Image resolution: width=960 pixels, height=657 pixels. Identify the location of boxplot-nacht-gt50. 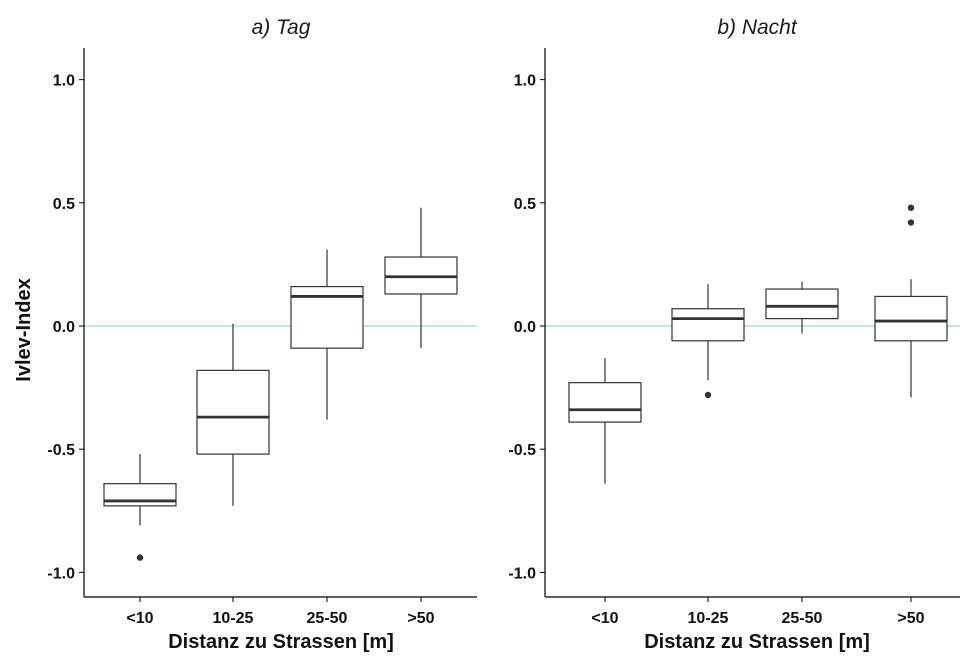
(911, 301).